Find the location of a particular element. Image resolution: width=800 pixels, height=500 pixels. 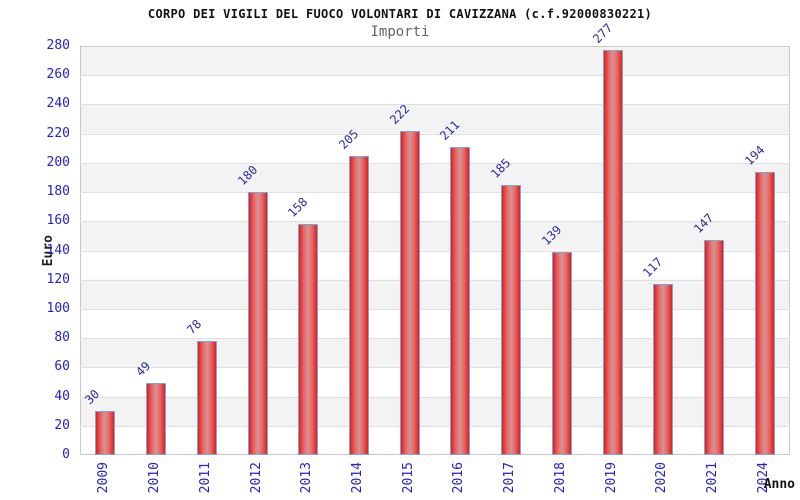

x-tick-label: 2016 is located at coordinates (459, 478).